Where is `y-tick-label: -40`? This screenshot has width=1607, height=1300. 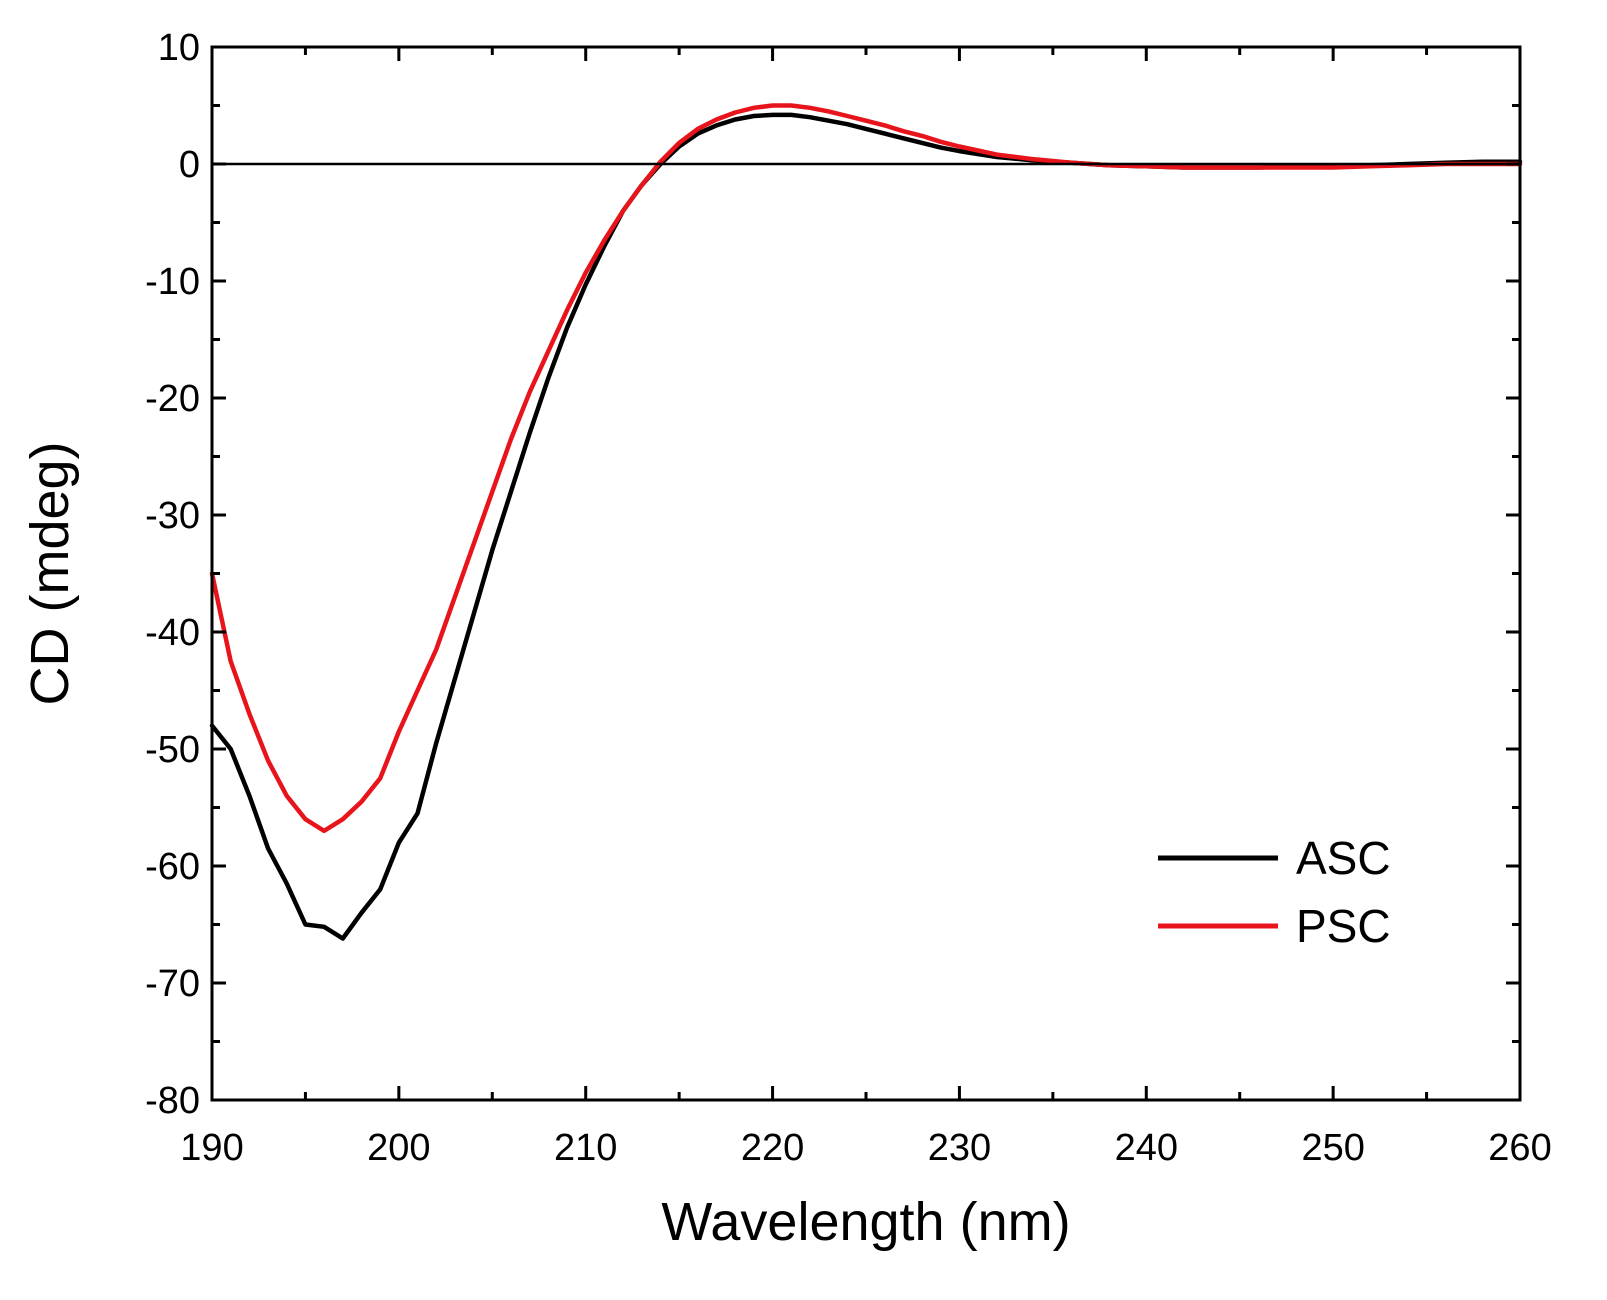
y-tick-label: -40 is located at coordinates (172, 633).